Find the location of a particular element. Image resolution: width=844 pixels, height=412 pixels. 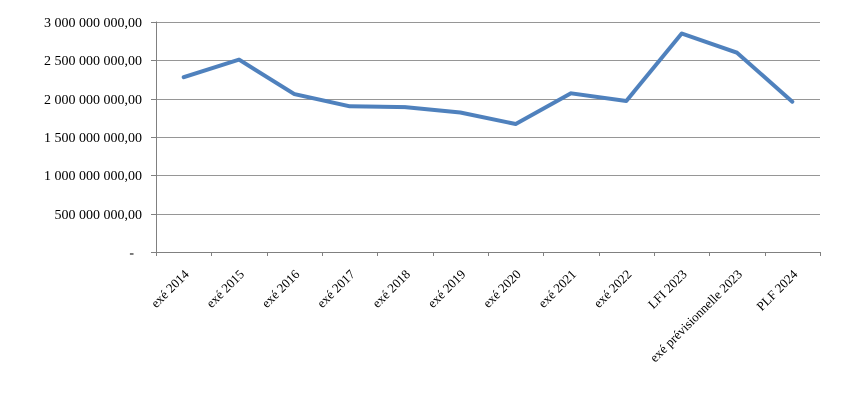

x-axis-category-label: exé 2018 is located at coordinates (391, 289).